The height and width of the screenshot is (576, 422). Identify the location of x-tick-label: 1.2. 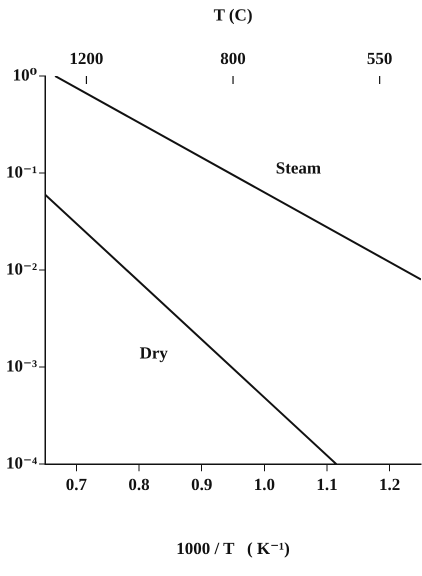
(389, 484).